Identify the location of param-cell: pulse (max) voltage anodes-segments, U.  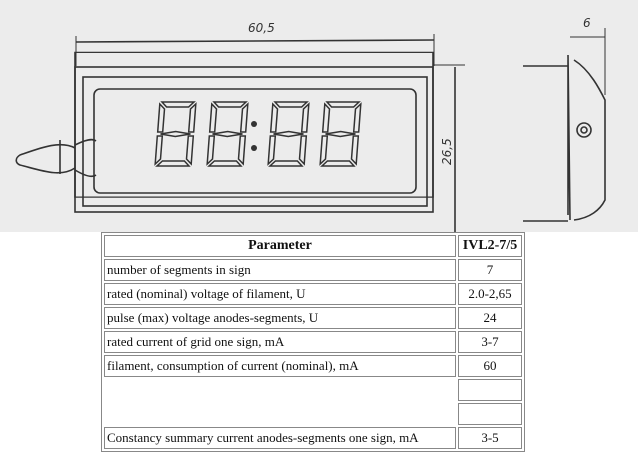
(280, 318).